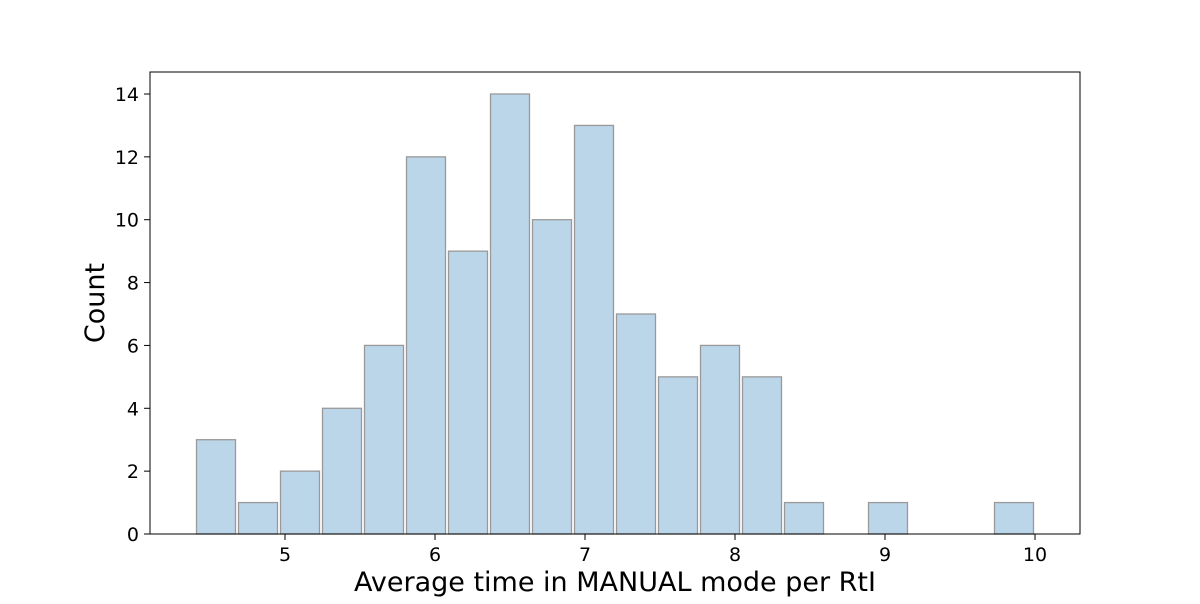 The image size is (1200, 604). What do you see at coordinates (133, 346) in the screenshot?
I see `y-tick-label: 6` at bounding box center [133, 346].